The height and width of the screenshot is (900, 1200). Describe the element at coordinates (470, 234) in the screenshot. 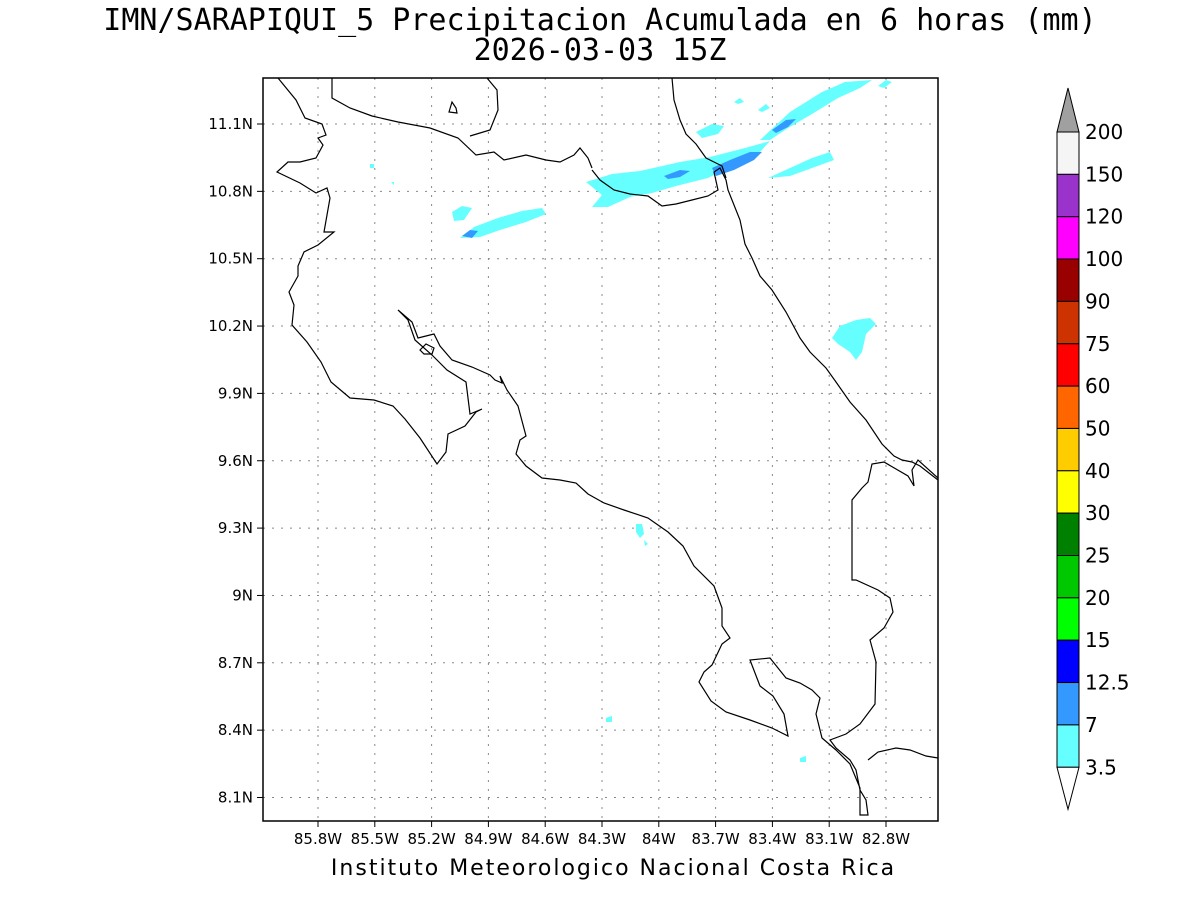

I see `precip-core-west` at that location.